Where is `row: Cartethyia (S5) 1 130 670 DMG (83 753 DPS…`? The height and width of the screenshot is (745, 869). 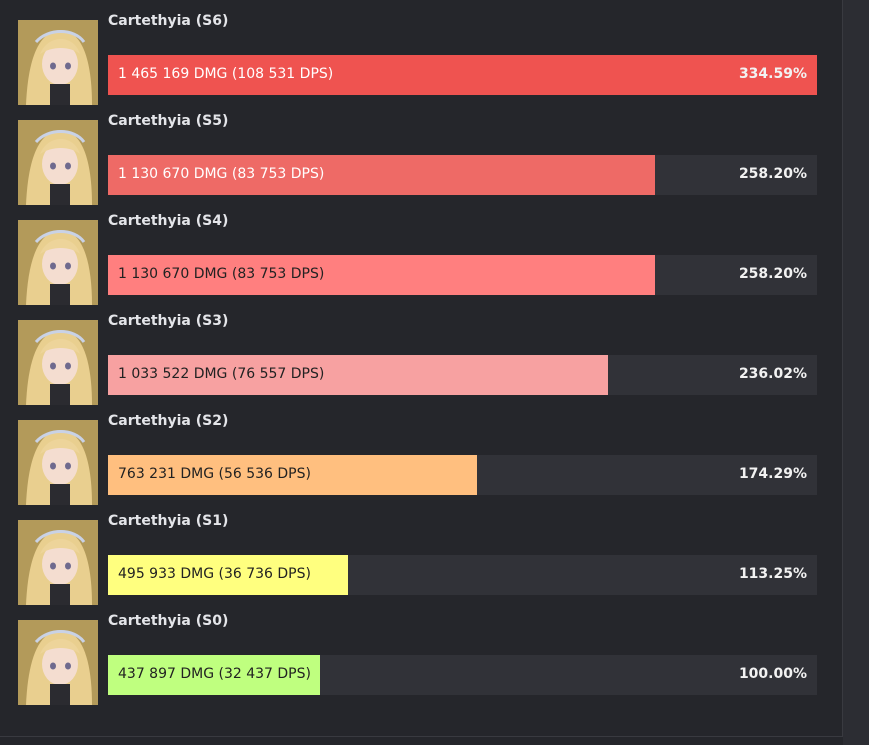 row: Cartethyia (S5) 1 130 670 DMG (83 753 DPS… is located at coordinates (421, 152).